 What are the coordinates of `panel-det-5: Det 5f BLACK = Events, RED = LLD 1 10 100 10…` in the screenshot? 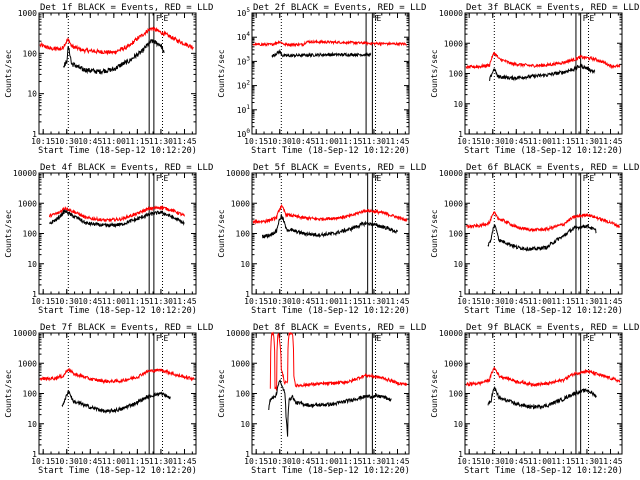 It's located at (321, 239).